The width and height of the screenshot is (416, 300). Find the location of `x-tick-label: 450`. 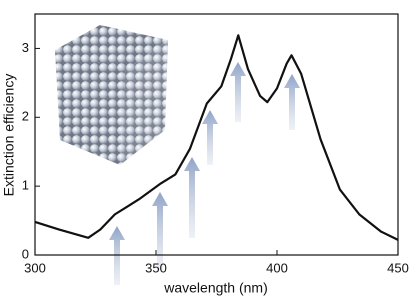

x-tick-label: 450 is located at coordinates (398, 267).